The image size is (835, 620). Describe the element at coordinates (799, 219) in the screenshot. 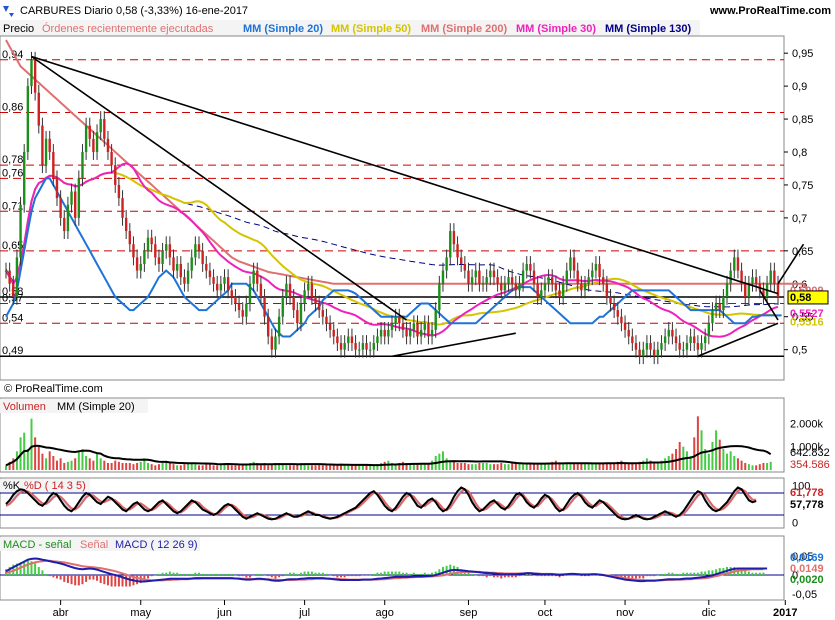

I see `price-tick-label: 0,7` at that location.